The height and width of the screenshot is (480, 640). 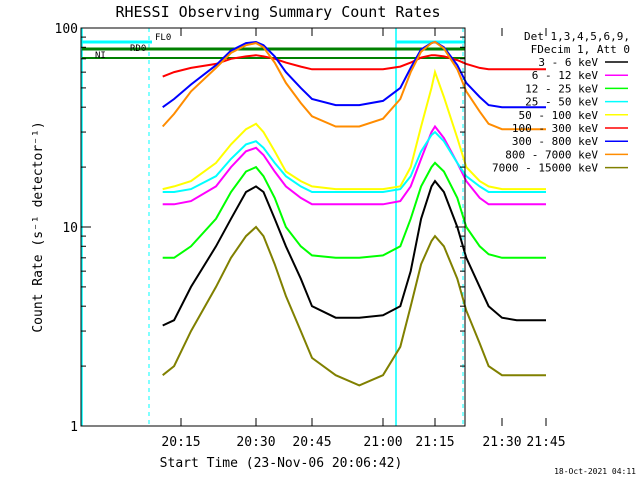 I want to click on legend-entry-7: 800 - 7000 keV, so click(x=551, y=154).